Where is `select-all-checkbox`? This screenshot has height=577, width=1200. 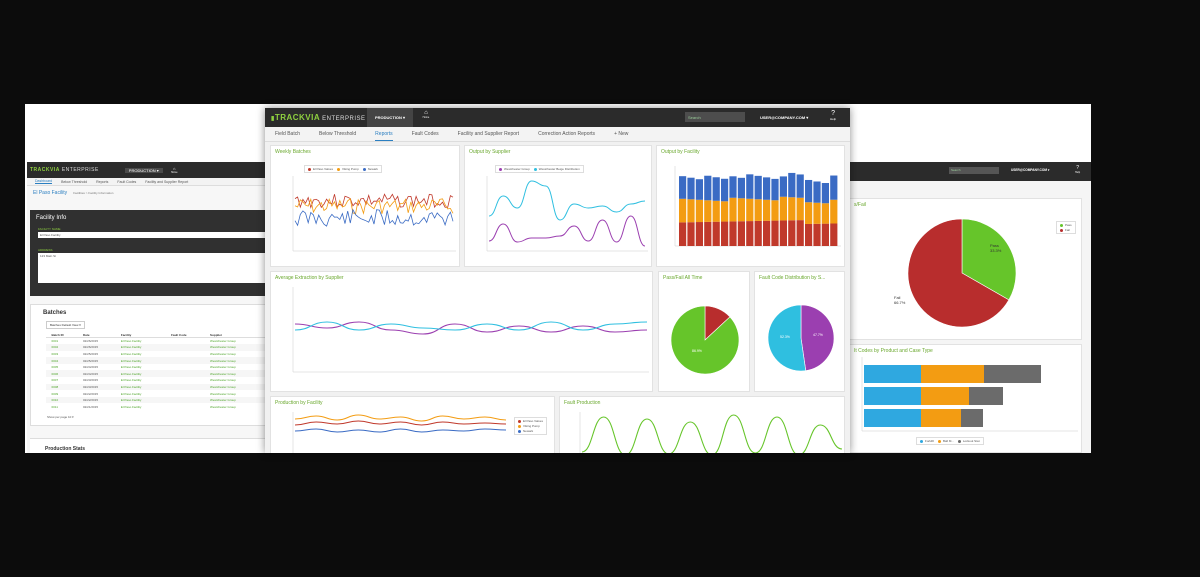 select-all-checkbox is located at coordinates (48, 335).